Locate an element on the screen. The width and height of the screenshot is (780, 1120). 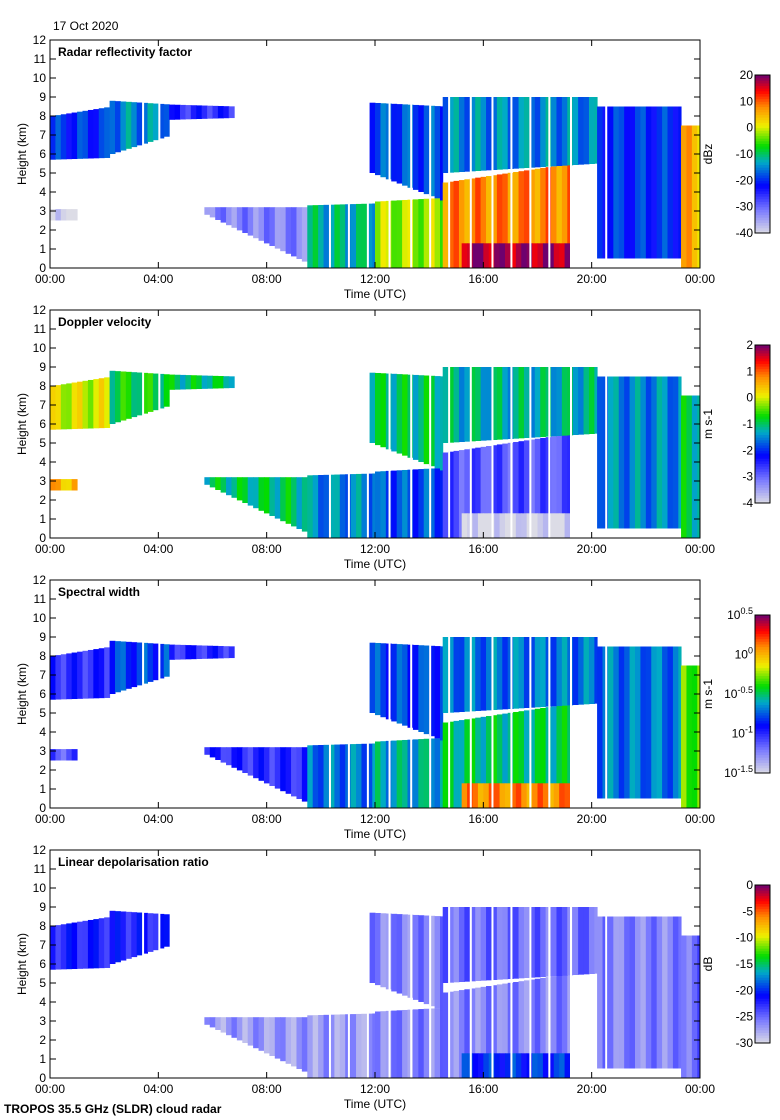
colorbar-tick-label: -1 is located at coordinates (747, 424).